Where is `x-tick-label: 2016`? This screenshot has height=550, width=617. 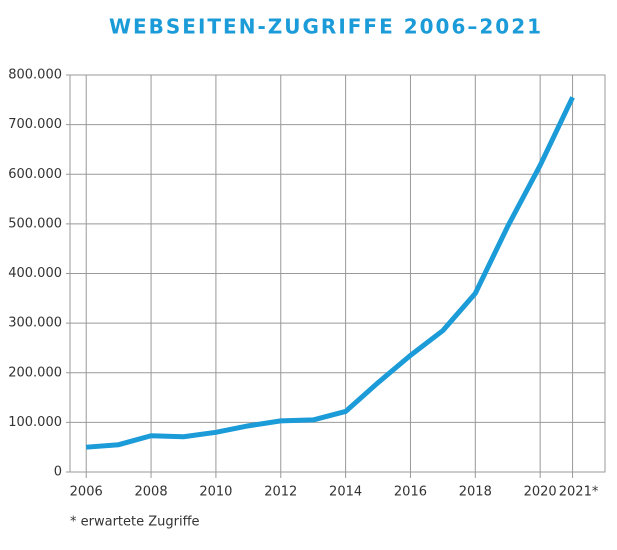 x-tick-label: 2016 is located at coordinates (410, 492).